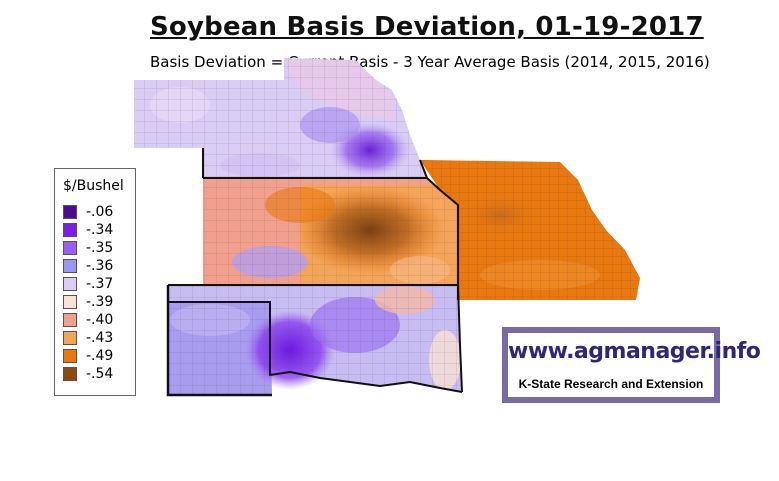  I want to click on state-missouri, so click(530, 230).